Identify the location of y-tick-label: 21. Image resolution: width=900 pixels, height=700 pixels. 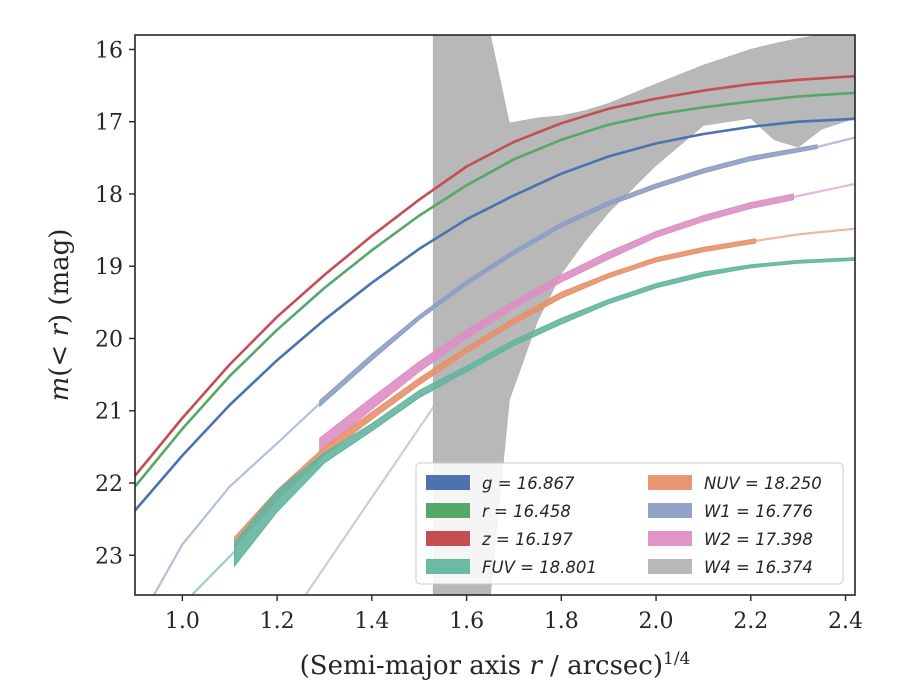
(109, 412).